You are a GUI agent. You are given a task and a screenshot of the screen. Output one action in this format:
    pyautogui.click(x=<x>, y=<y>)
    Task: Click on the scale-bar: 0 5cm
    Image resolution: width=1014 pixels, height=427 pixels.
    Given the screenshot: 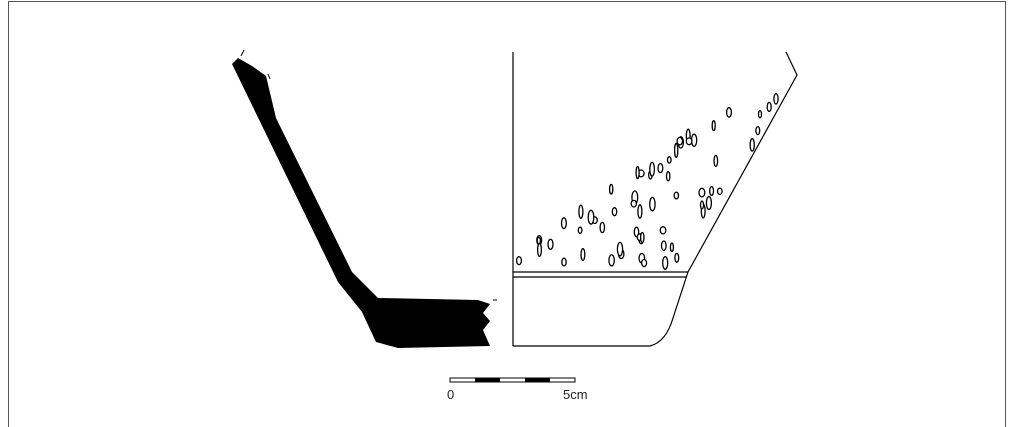 What is the action you would take?
    pyautogui.click(x=517, y=389)
    